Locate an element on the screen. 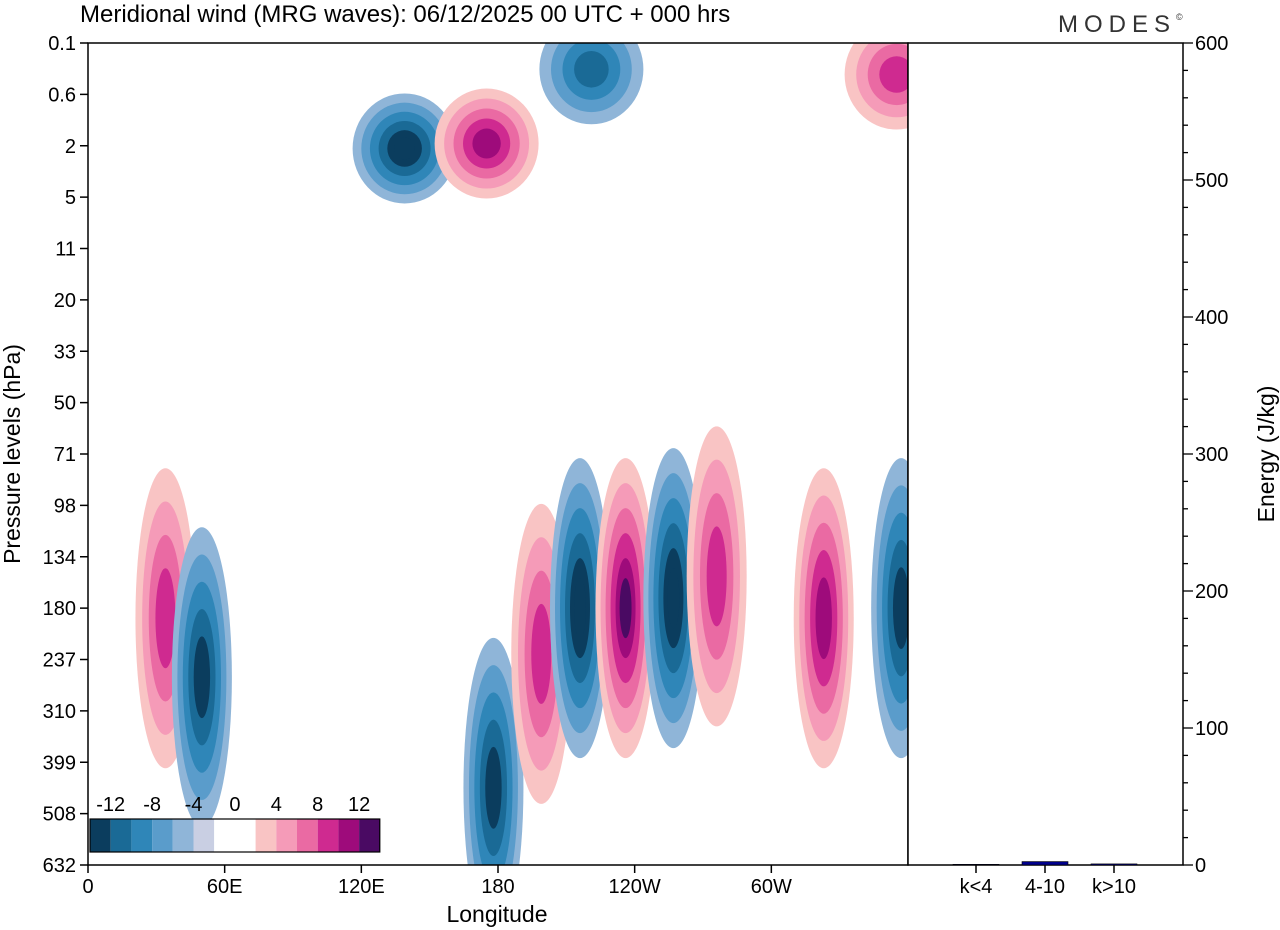  energy-axis: 0 100 200 300 400 500 600 is located at coordinates (1205, 455).